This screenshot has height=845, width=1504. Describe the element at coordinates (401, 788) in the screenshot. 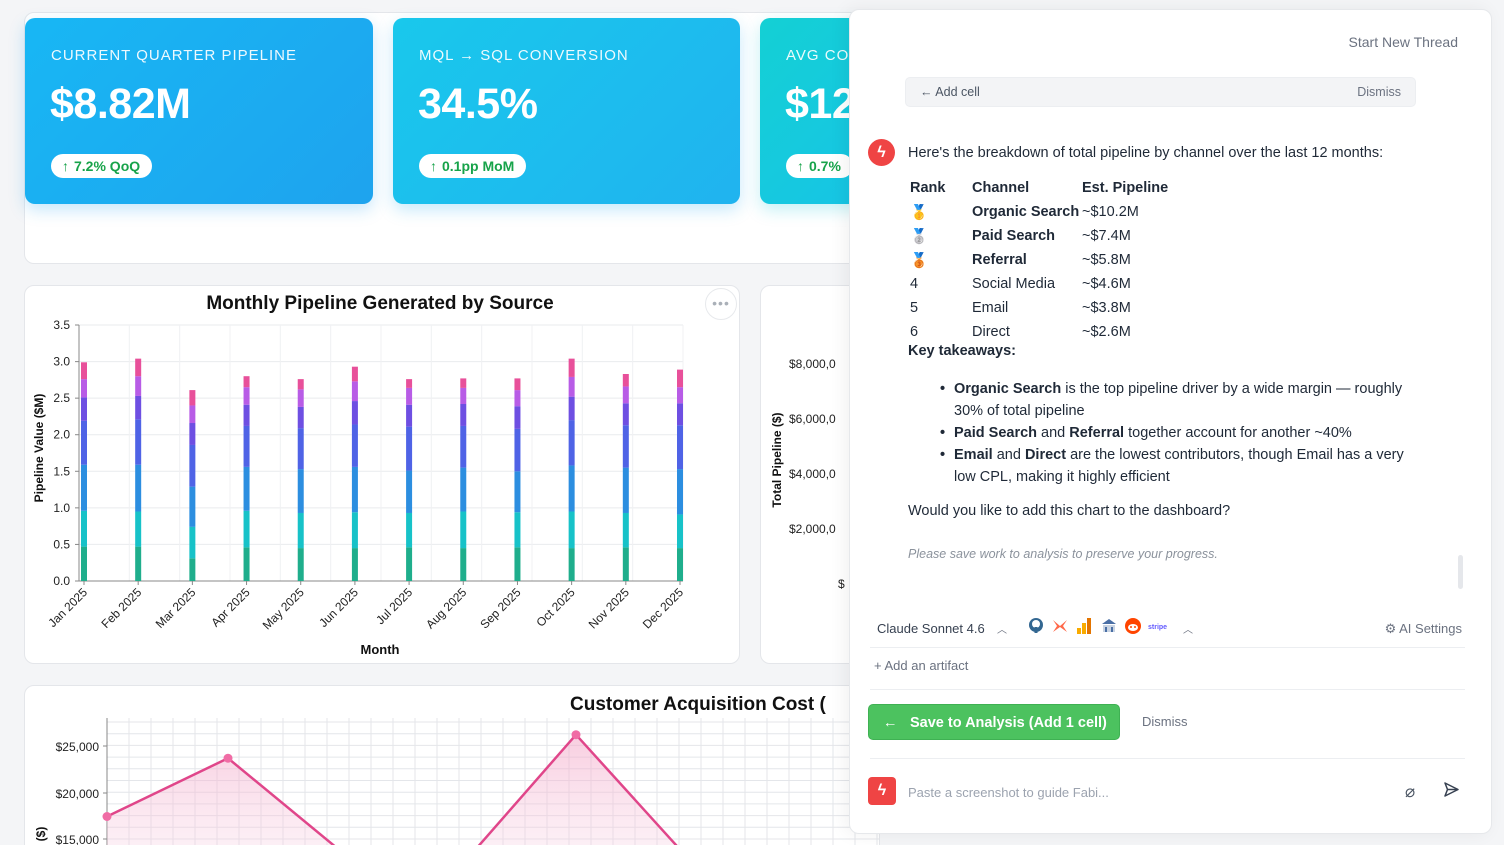

I see `series-line` at that location.